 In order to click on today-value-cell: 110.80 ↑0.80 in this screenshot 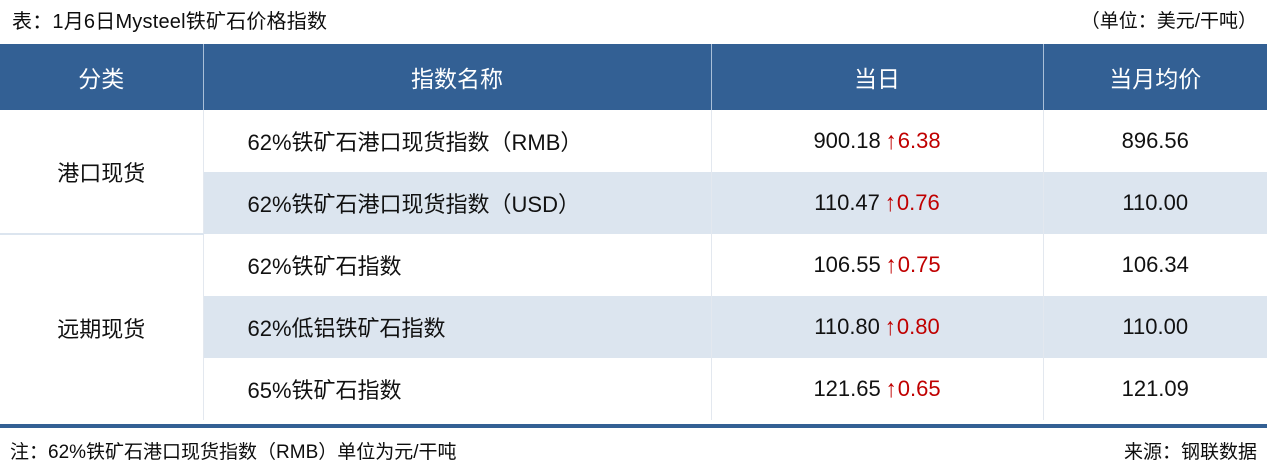, I will do `click(877, 327)`.